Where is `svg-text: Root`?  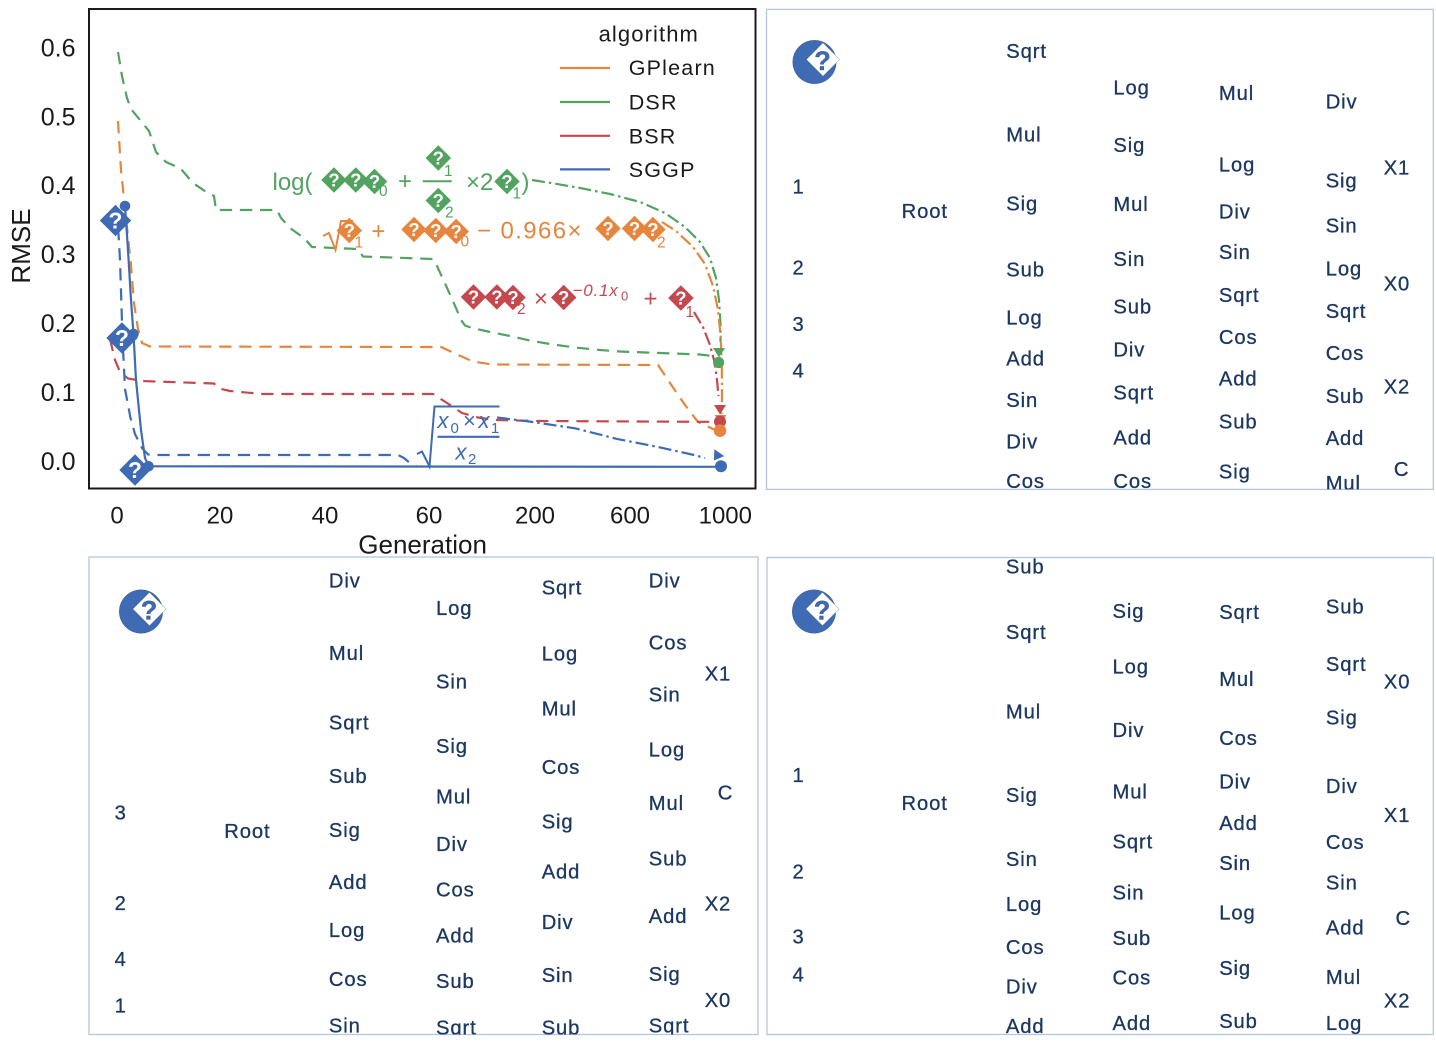
svg-text: Root is located at coordinates (247, 832).